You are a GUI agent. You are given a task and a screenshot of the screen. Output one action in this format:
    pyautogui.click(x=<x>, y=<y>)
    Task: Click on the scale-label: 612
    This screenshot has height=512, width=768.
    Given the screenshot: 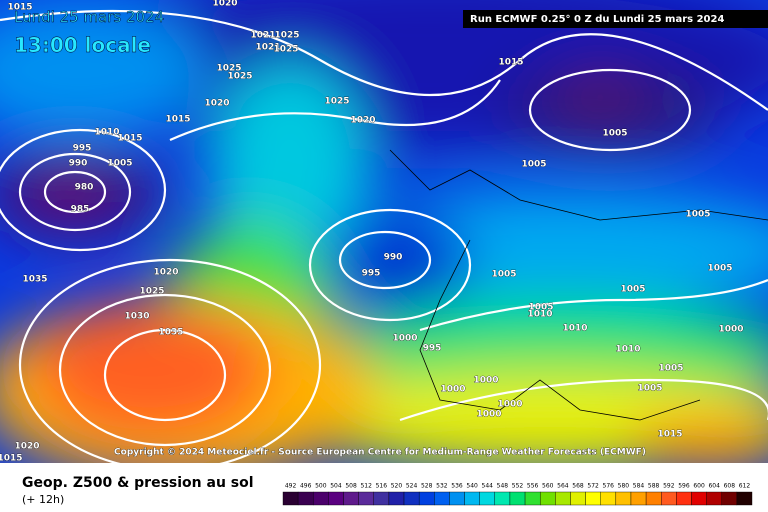 What is the action you would take?
    pyautogui.click(x=745, y=486)
    